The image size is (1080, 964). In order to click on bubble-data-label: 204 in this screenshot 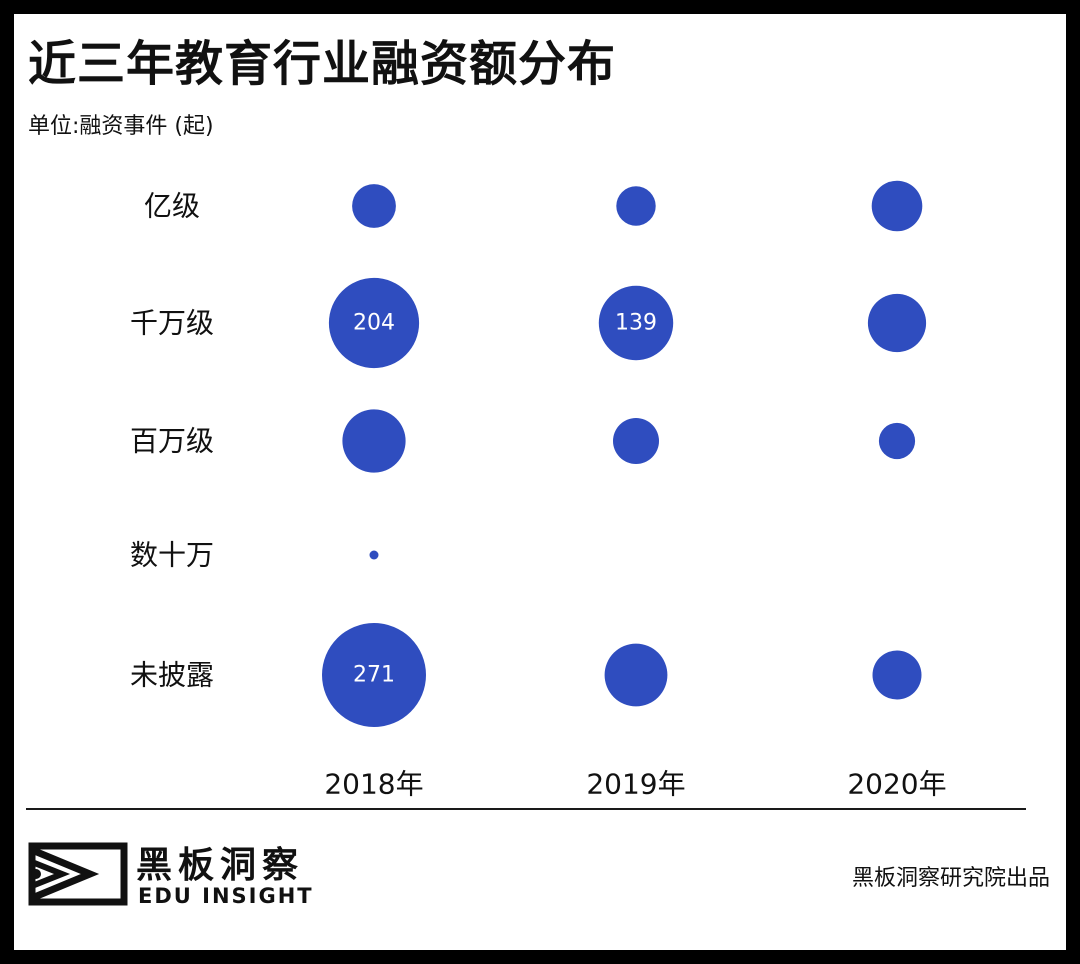, I will do `click(374, 323)`.